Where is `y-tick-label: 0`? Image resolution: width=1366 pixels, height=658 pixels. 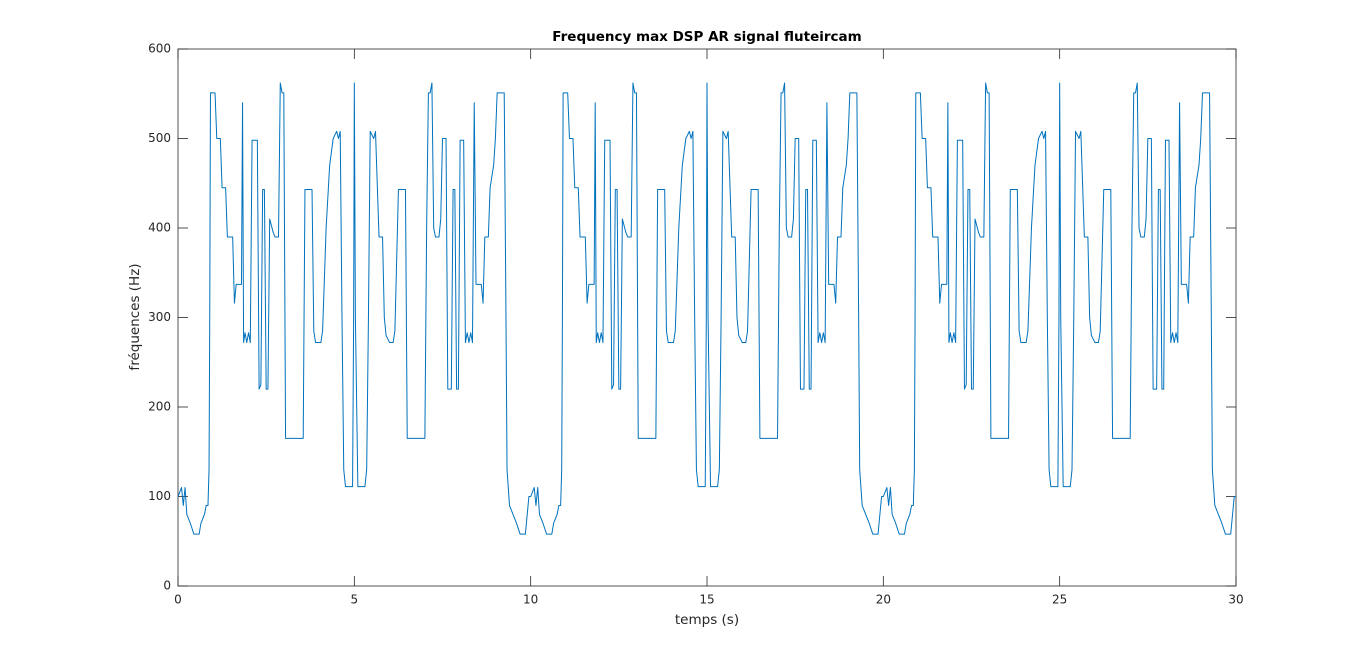 y-tick-label: 0 is located at coordinates (167, 586).